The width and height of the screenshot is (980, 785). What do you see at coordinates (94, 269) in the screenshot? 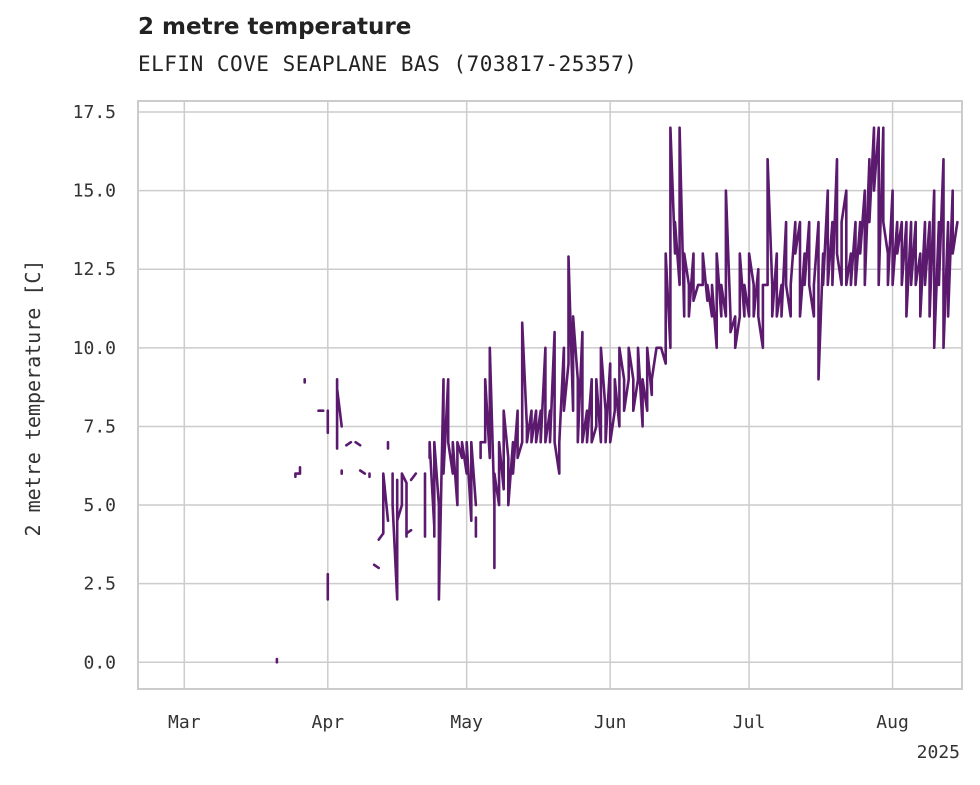
I see `y-tick-label: 12.5` at bounding box center [94, 269].